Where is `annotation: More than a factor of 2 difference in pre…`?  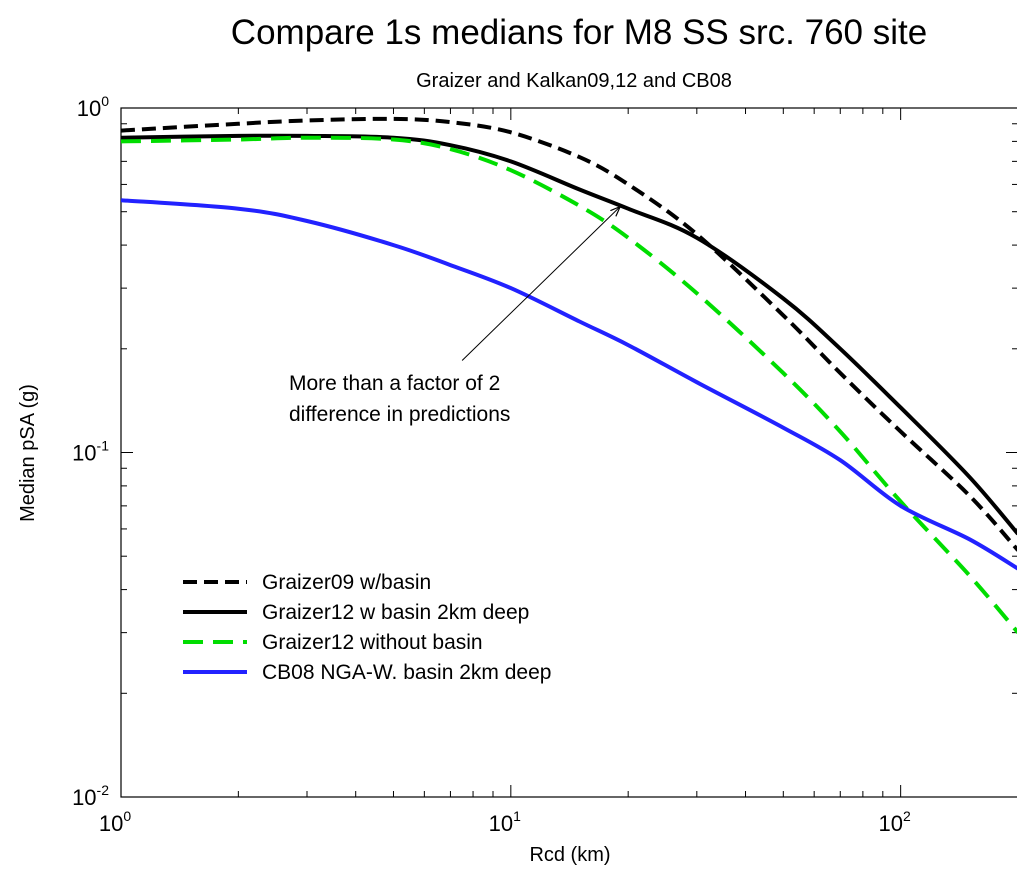
annotation: More than a factor of 2 difference in pre… is located at coordinates (454, 316).